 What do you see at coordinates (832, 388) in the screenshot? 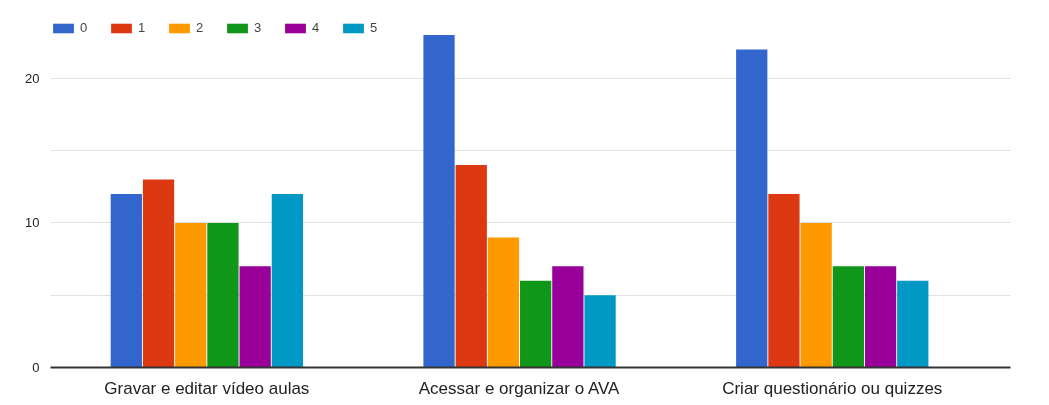
I see `x-tick-label: Criar questionário ou quizzes` at bounding box center [832, 388].